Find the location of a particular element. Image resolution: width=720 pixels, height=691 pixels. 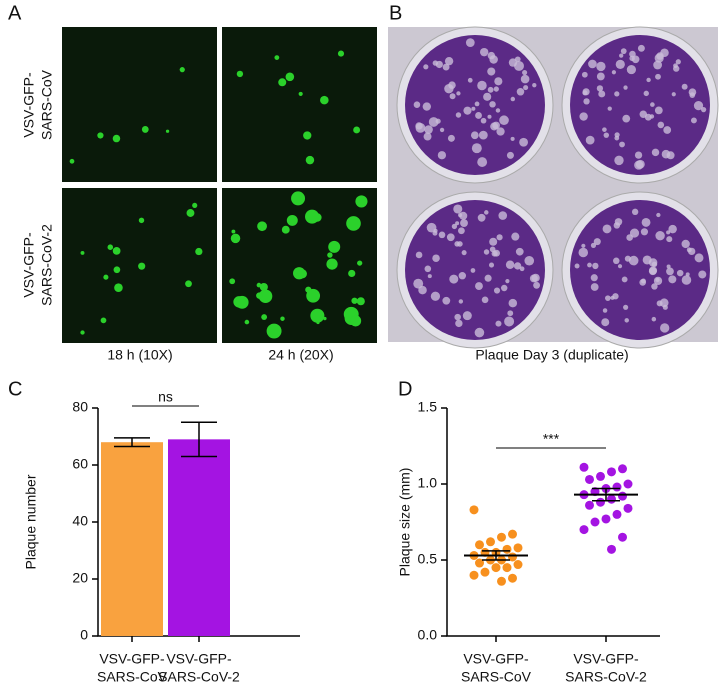

sem-bar is located at coordinates (606, 494).